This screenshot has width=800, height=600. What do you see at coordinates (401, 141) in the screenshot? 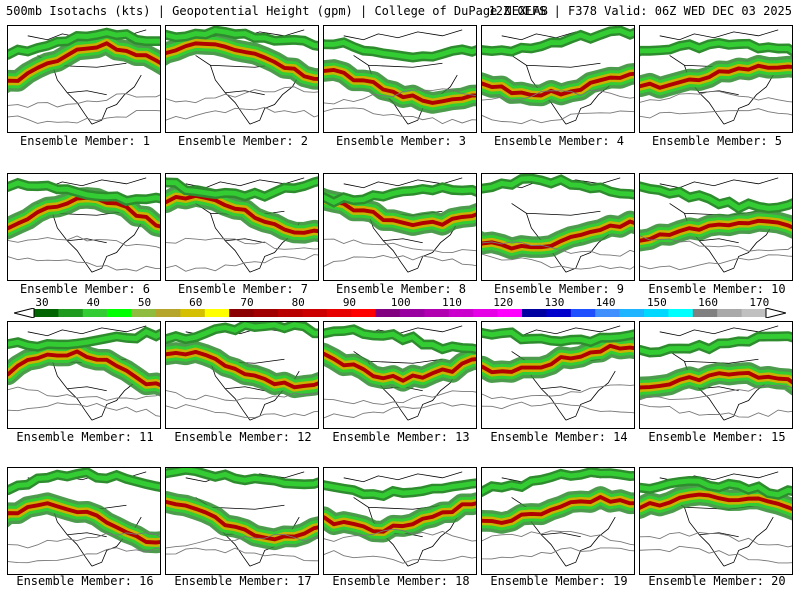
I see `ensemble-member-label: Ensemble Member: 3` at bounding box center [401, 141].